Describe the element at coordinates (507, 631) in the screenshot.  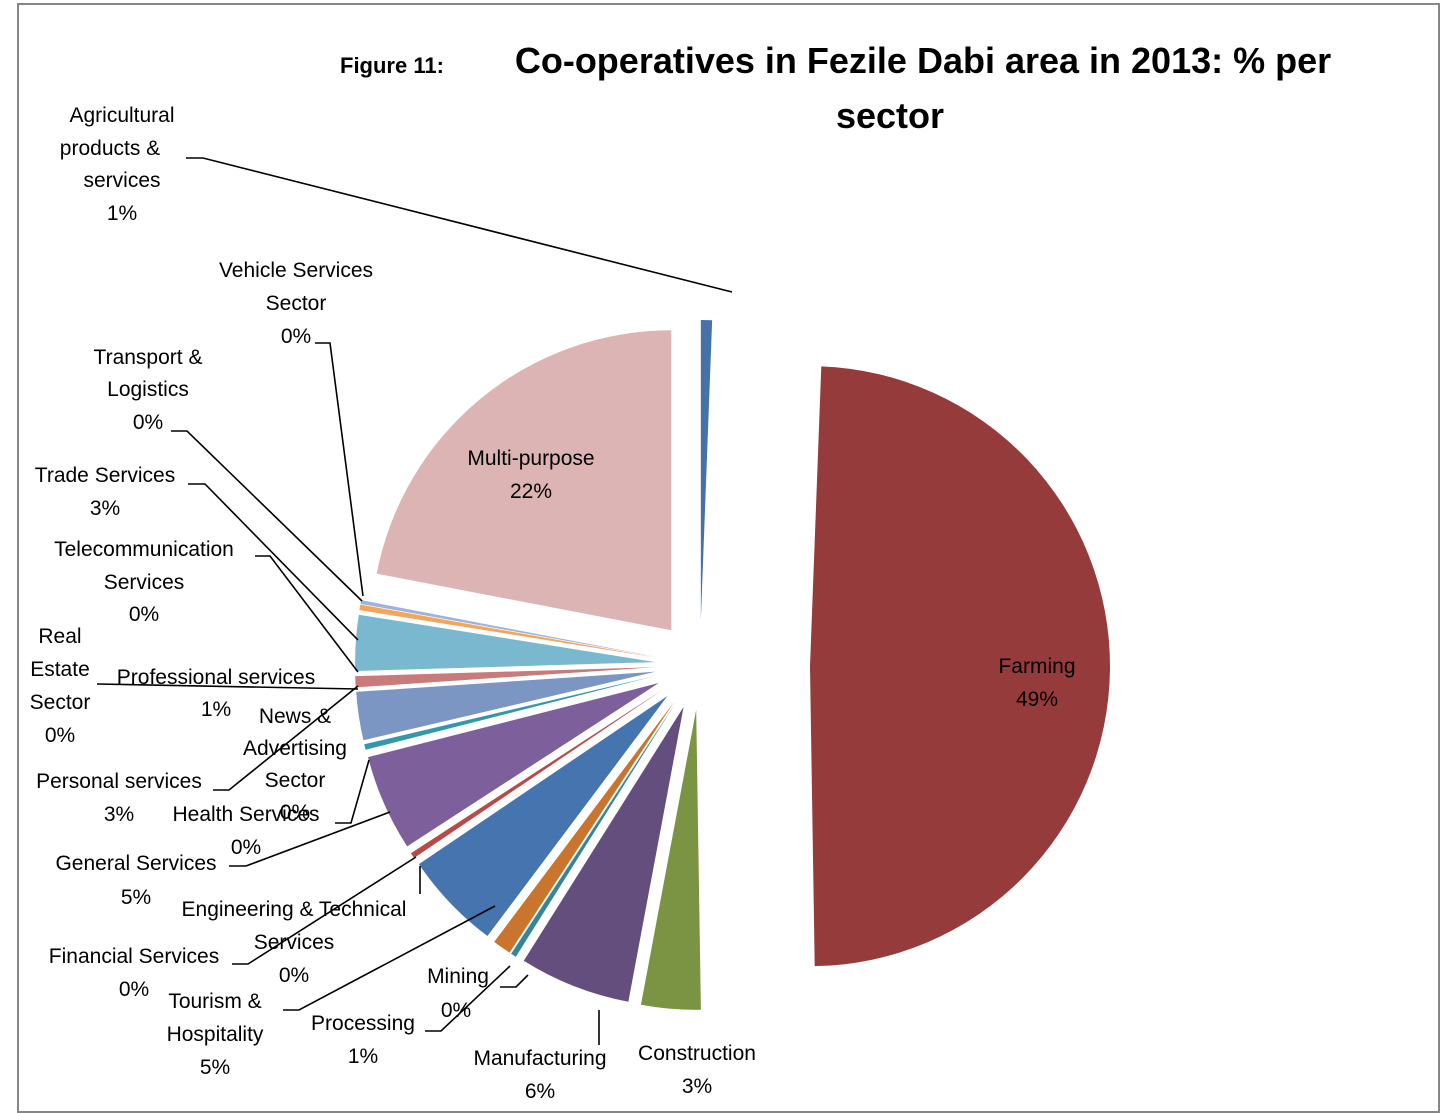
I see `slice-transport-and-logistics` at that location.